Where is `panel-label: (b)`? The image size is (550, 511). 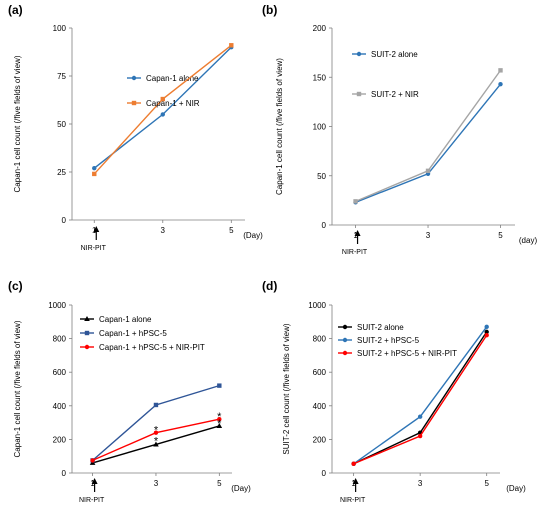
panel-label: (b) is located at coordinates (269, 10).